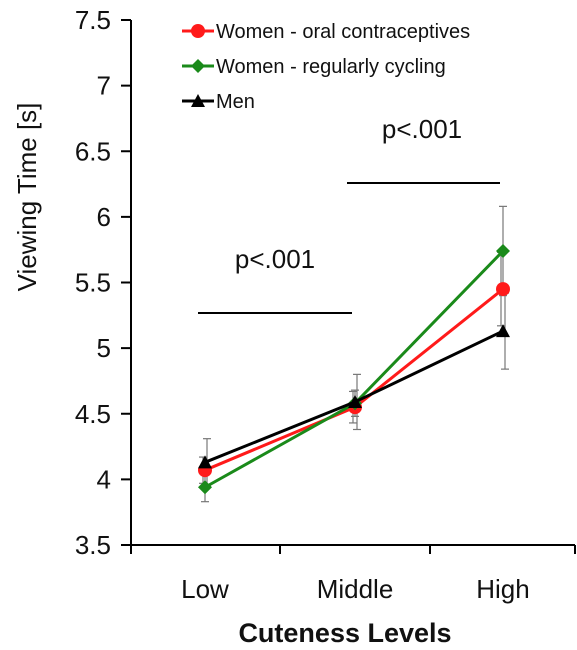  Describe the element at coordinates (93, 20) in the screenshot. I see `y-tick-label: 7.5` at that location.